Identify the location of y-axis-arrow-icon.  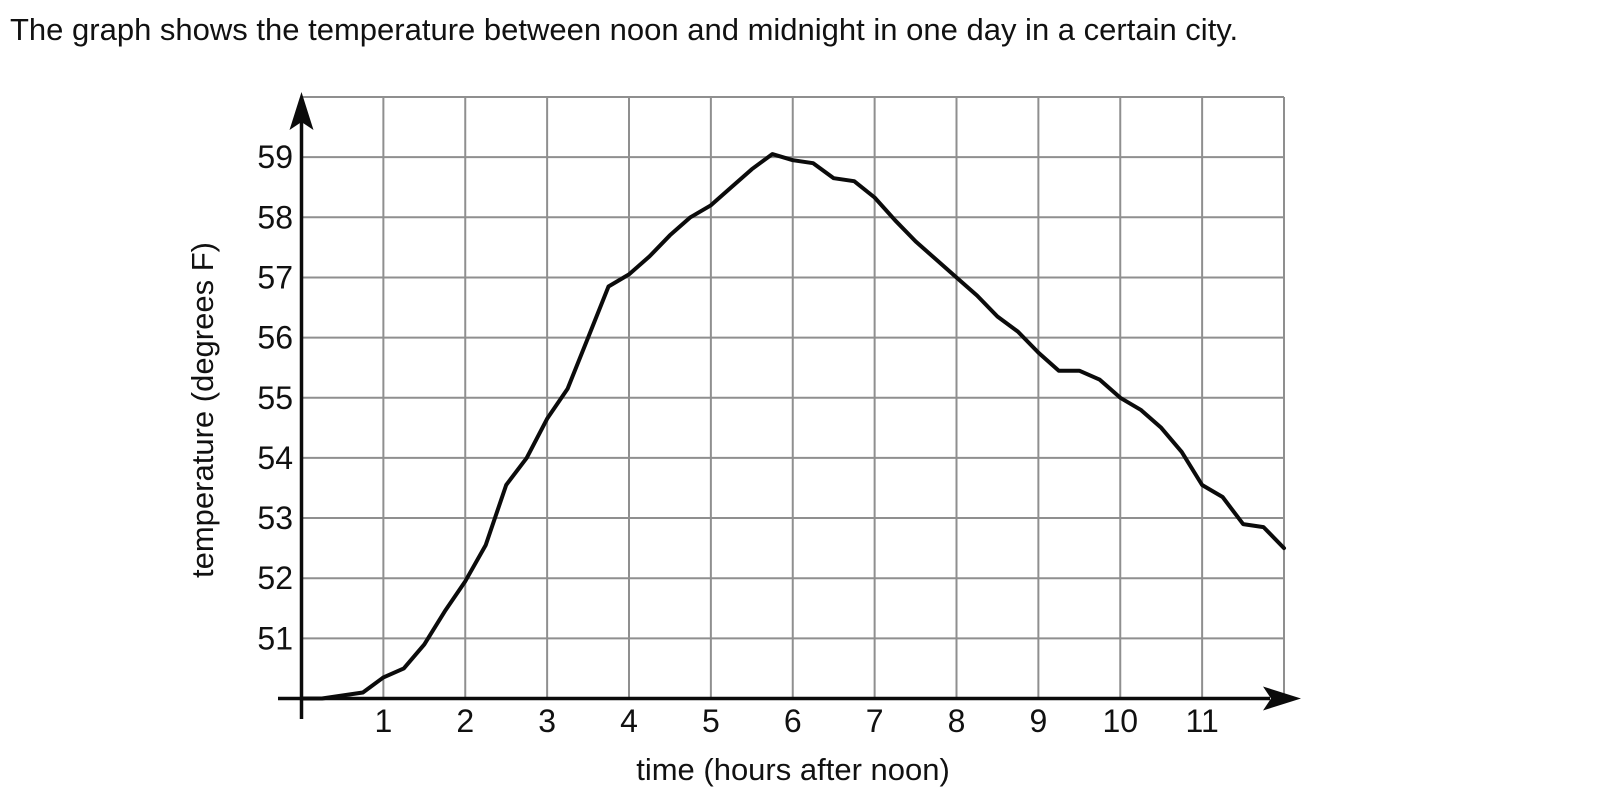
(301, 111).